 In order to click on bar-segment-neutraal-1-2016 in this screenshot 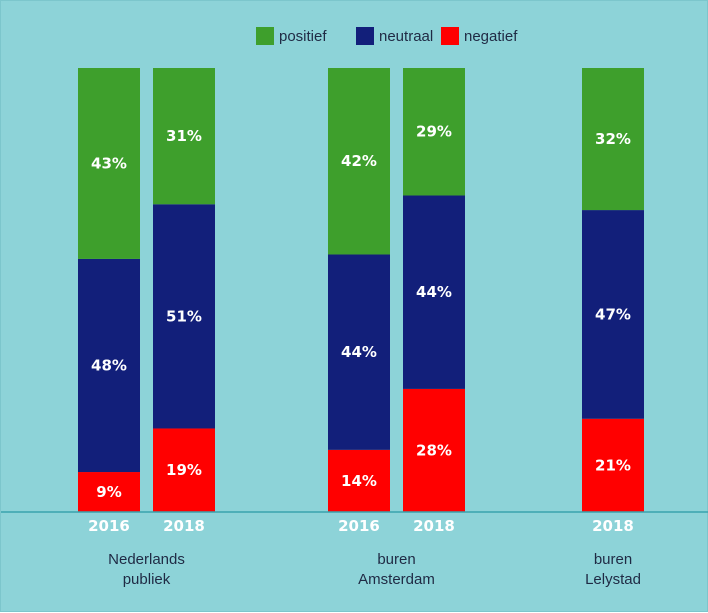, I will do `click(359, 352)`.